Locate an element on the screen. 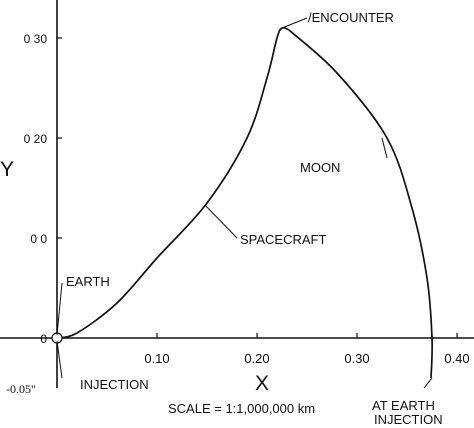 Image resolution: width=474 pixels, height=428 pixels. x-tick-label: 0.10 is located at coordinates (156, 358).